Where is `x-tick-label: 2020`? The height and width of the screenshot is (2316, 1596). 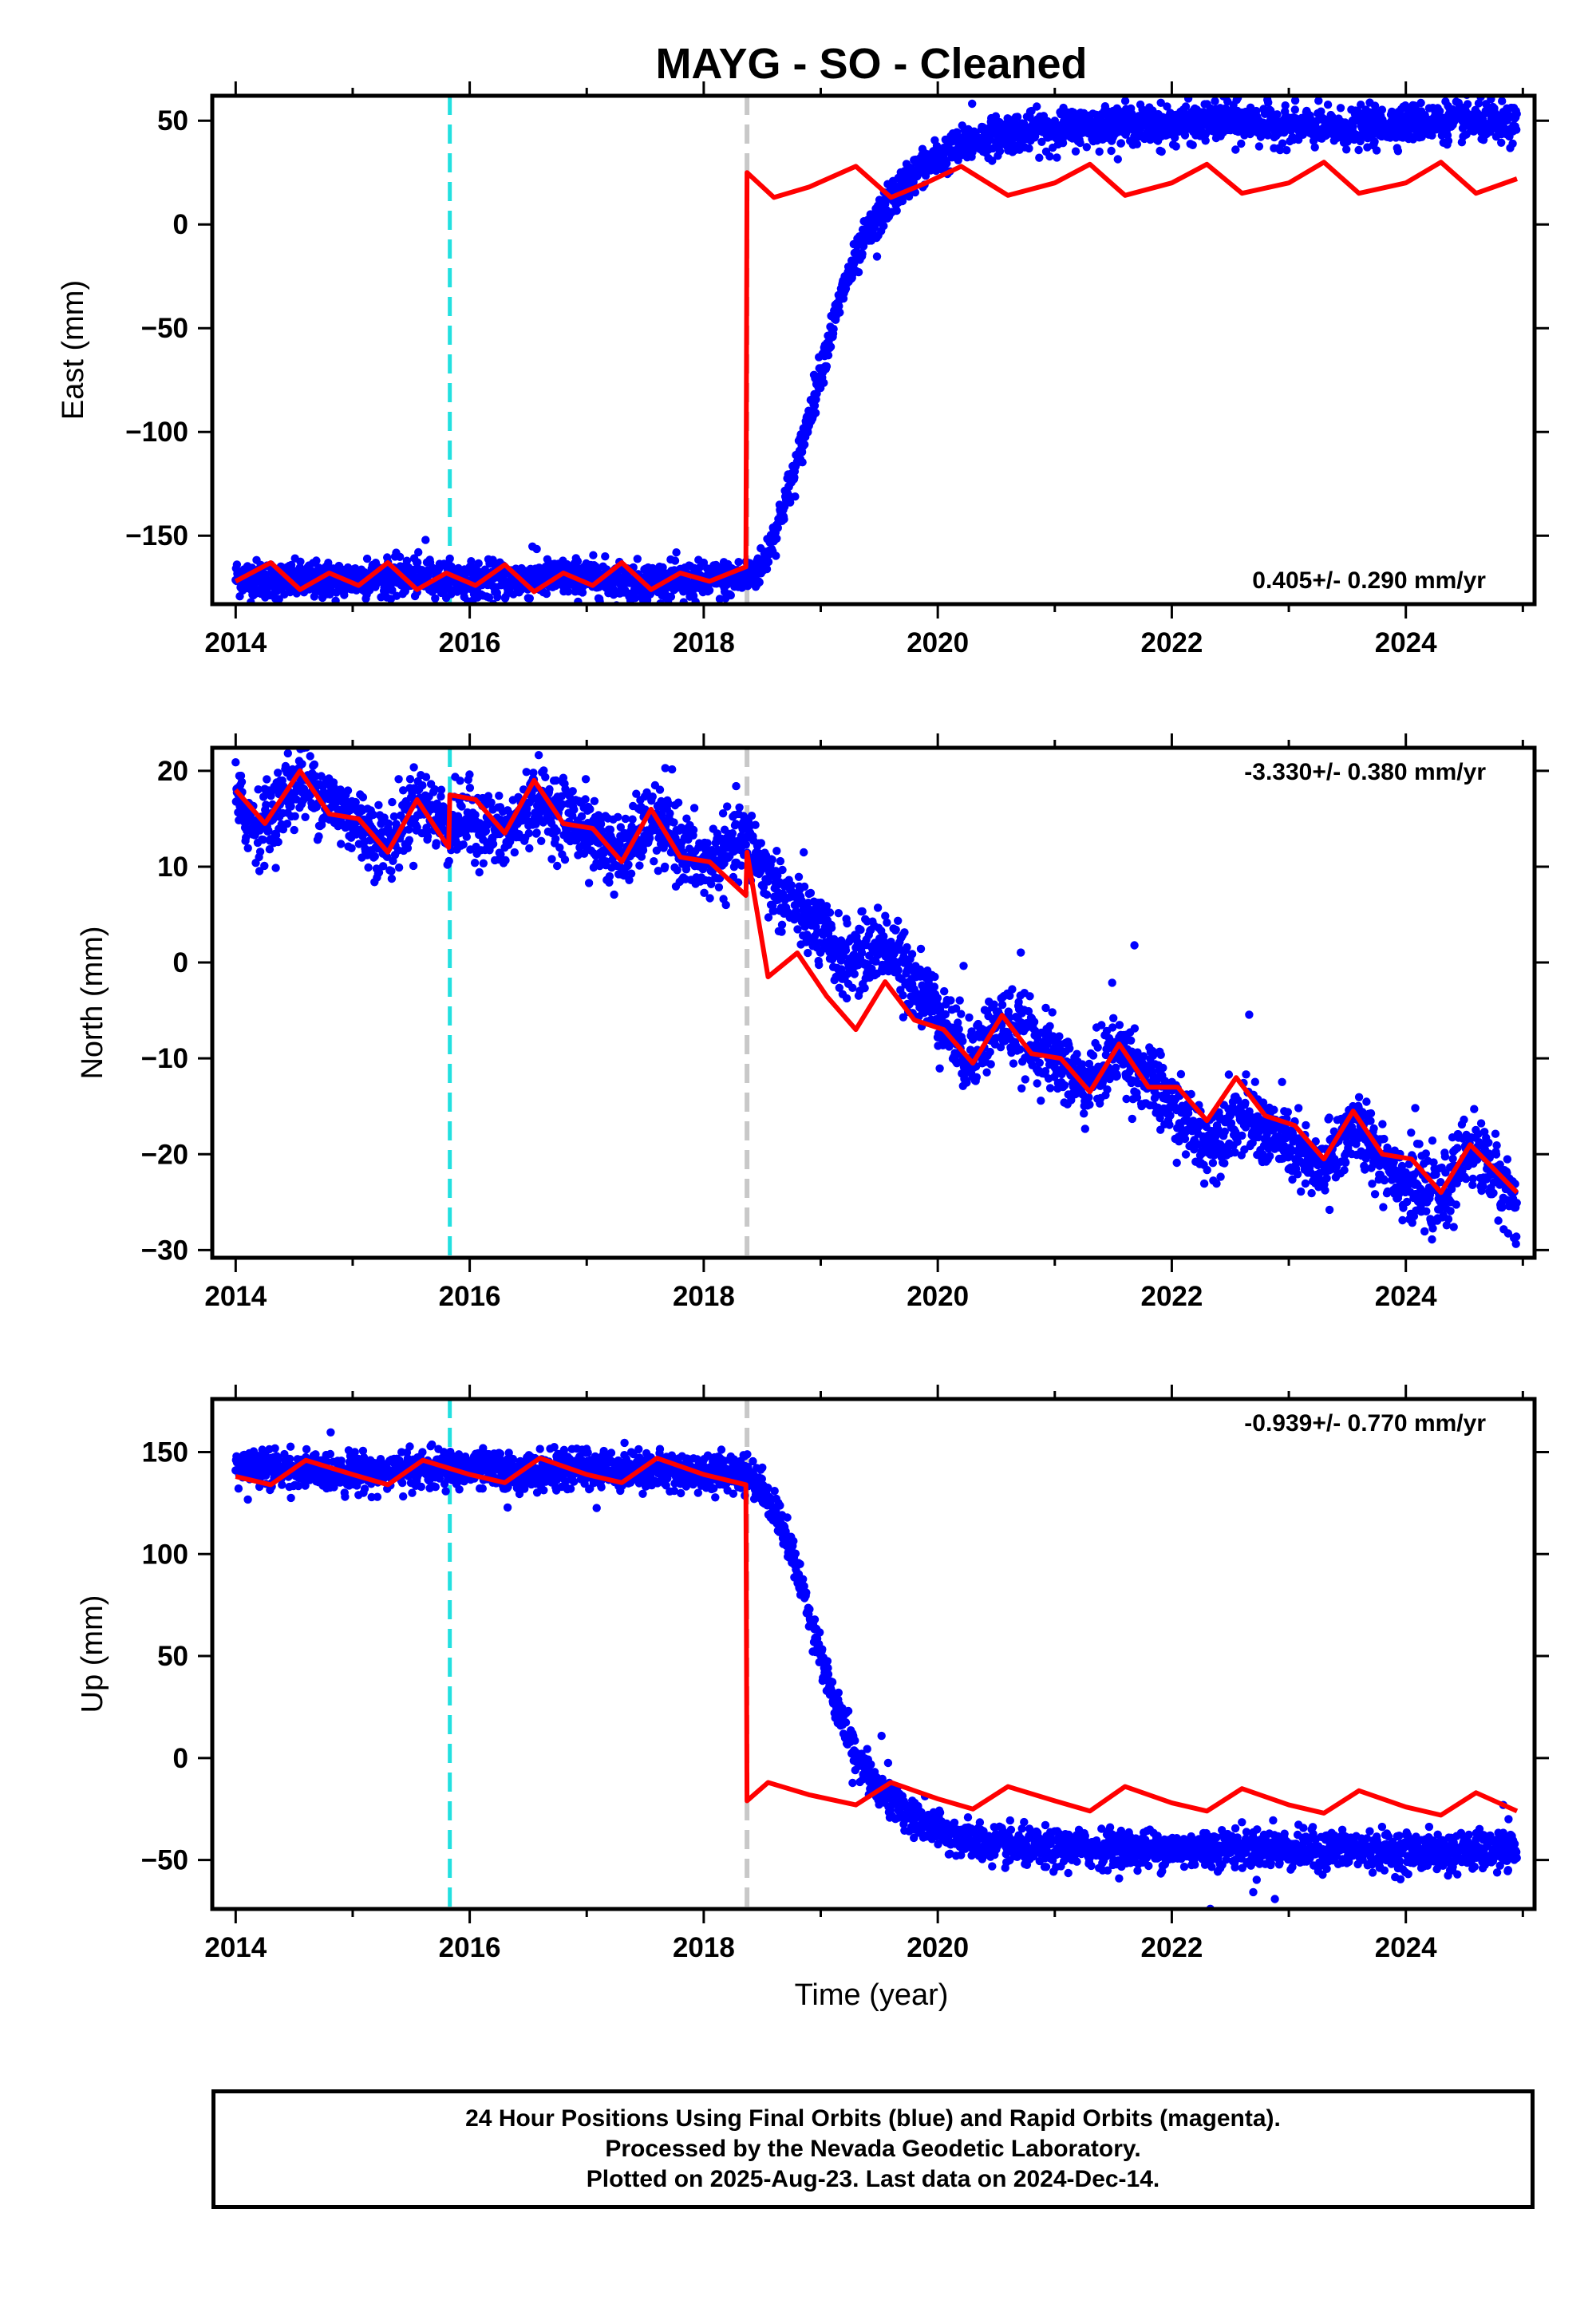 x-tick-label: 2020 is located at coordinates (938, 642).